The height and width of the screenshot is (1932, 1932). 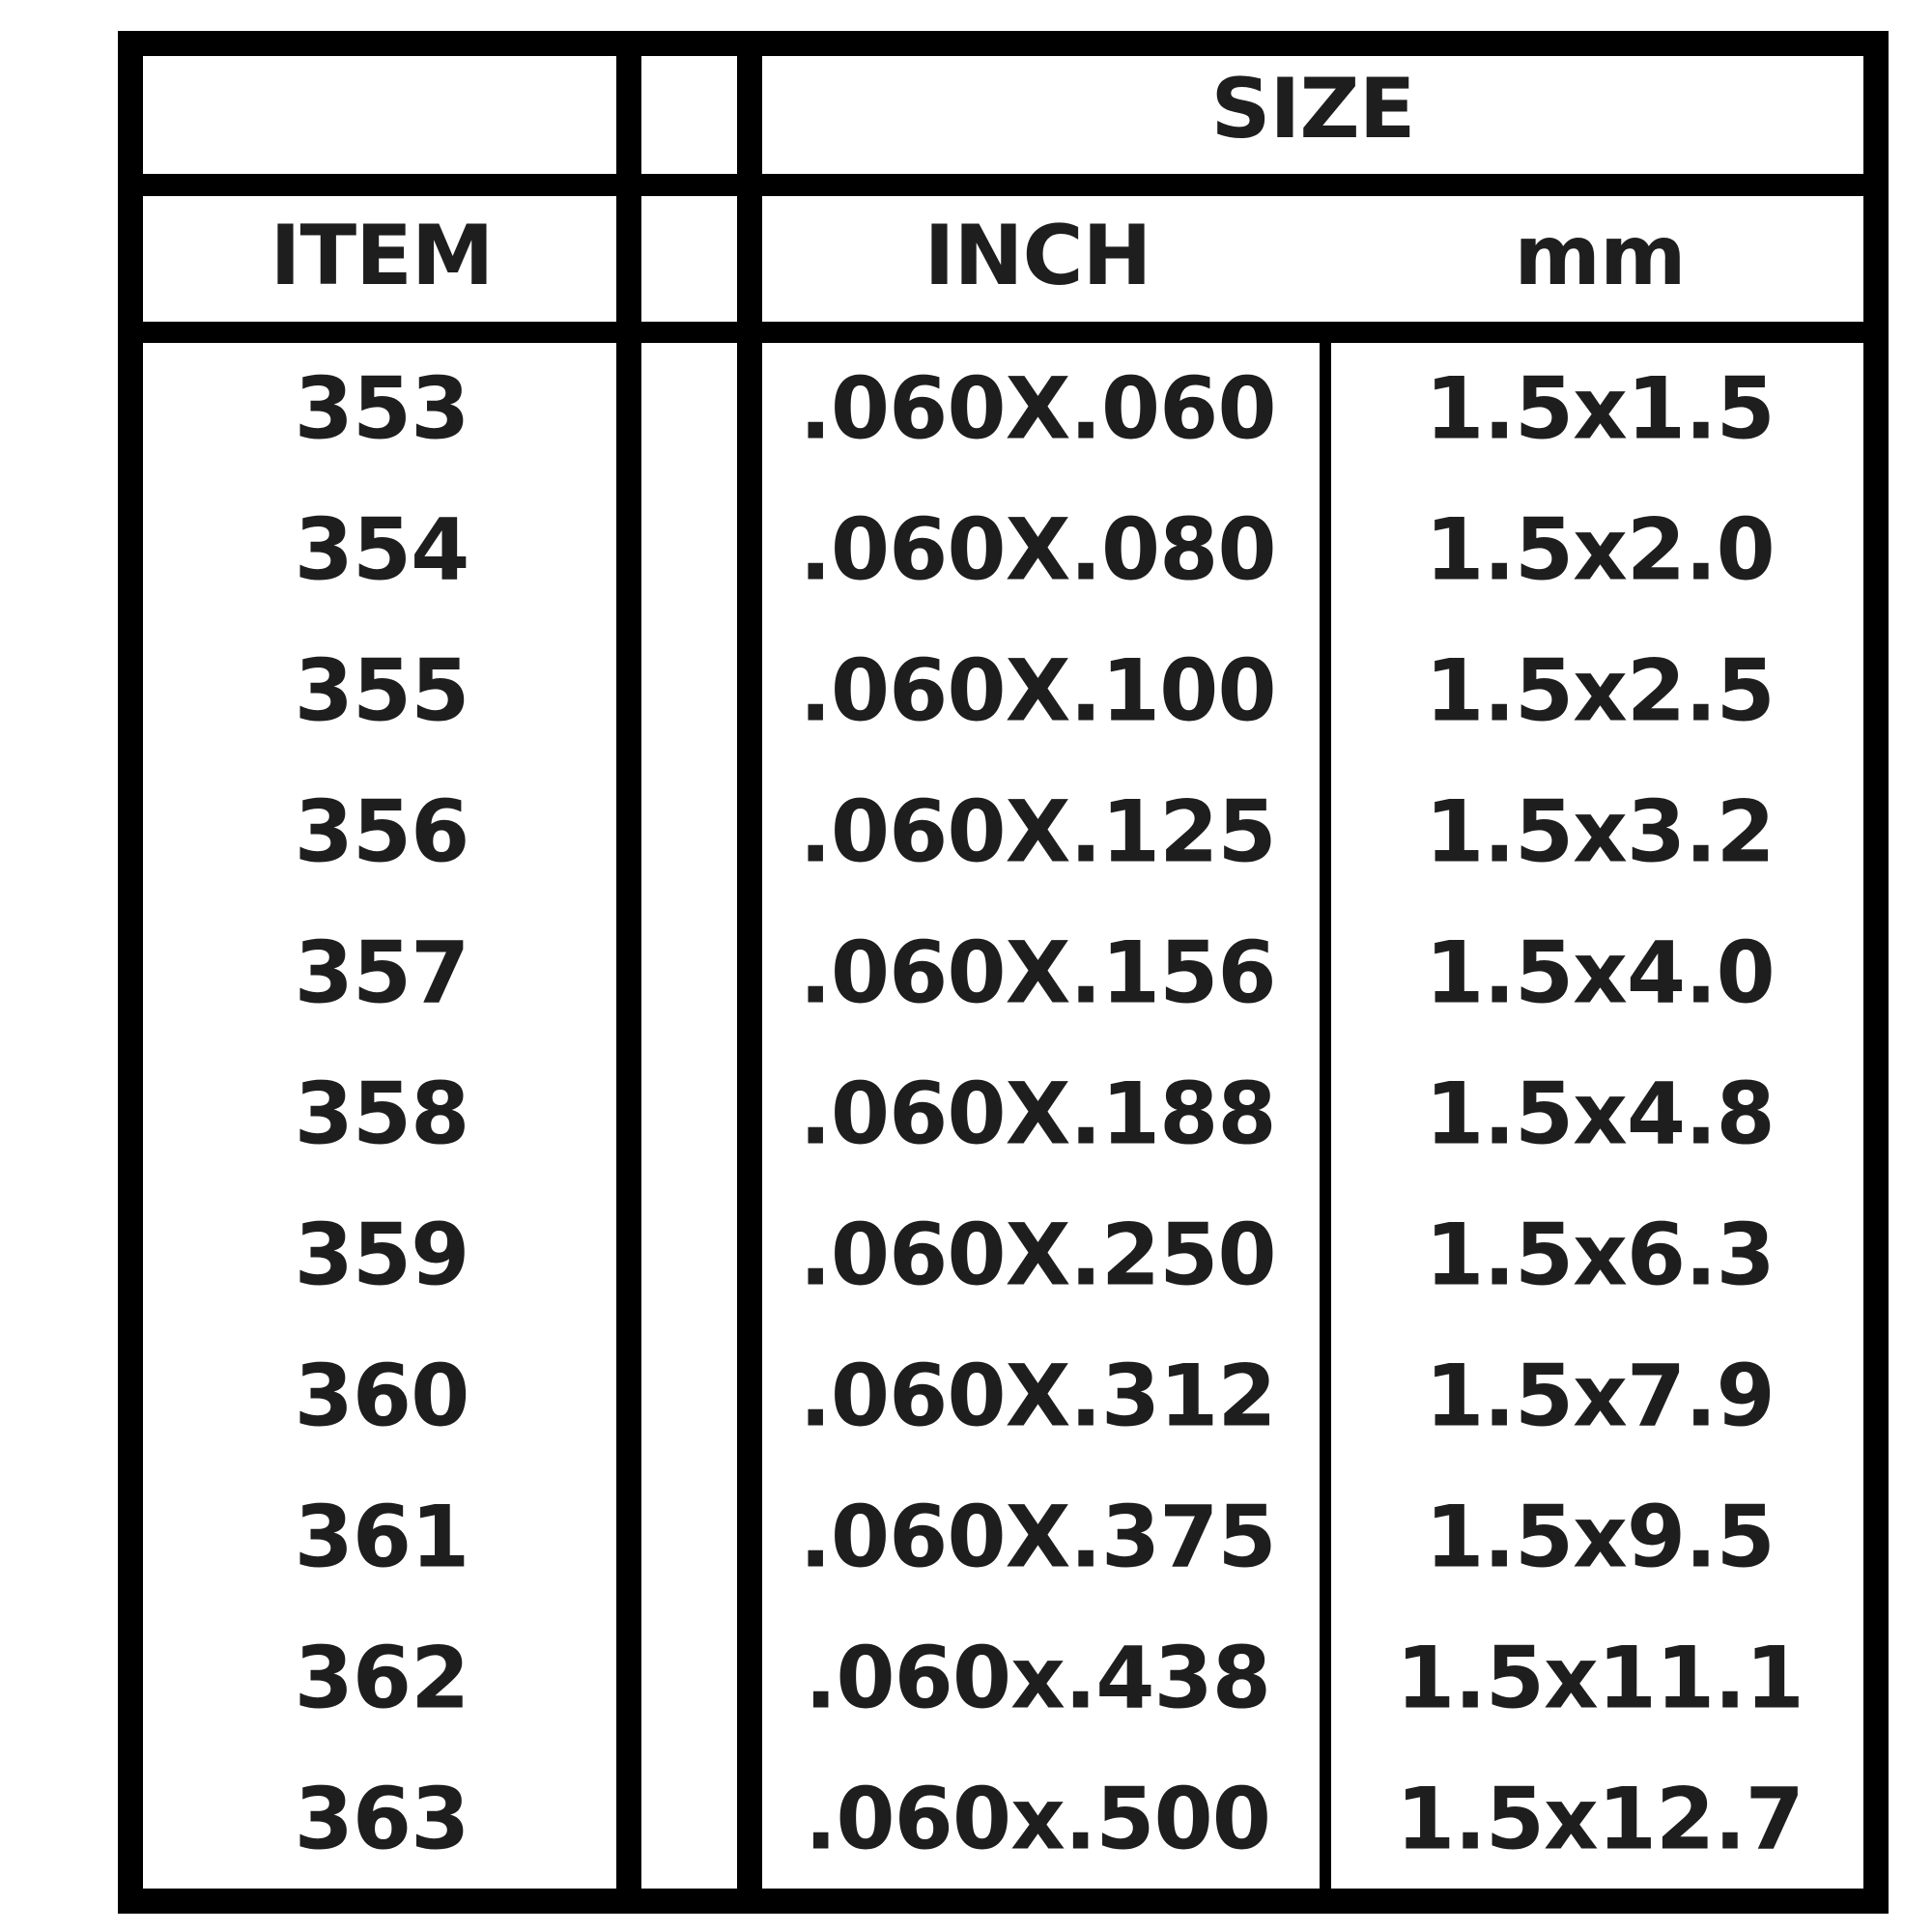 What do you see at coordinates (382, 690) in the screenshot?
I see `cell-item: 355` at bounding box center [382, 690].